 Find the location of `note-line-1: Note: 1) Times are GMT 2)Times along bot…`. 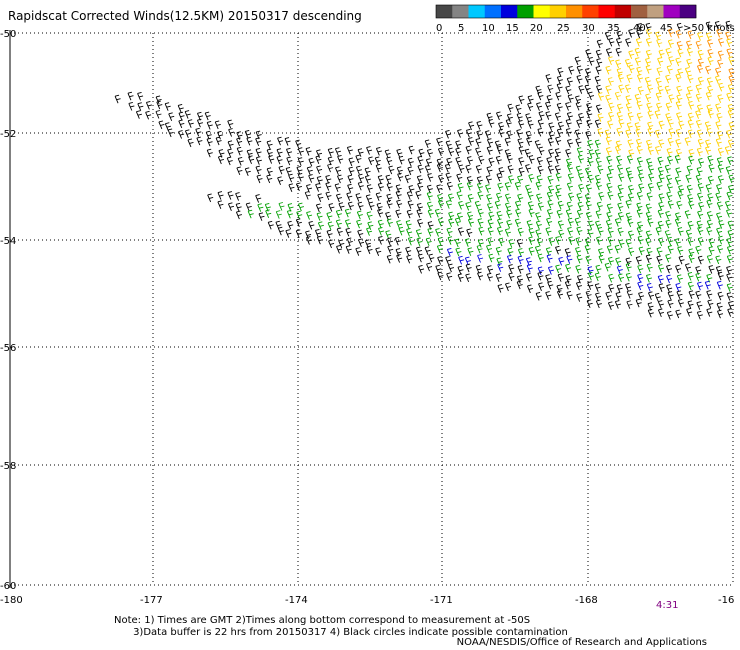

note-line-1: Note: 1) Times are GMT 2)Times along bot… is located at coordinates (322, 620).